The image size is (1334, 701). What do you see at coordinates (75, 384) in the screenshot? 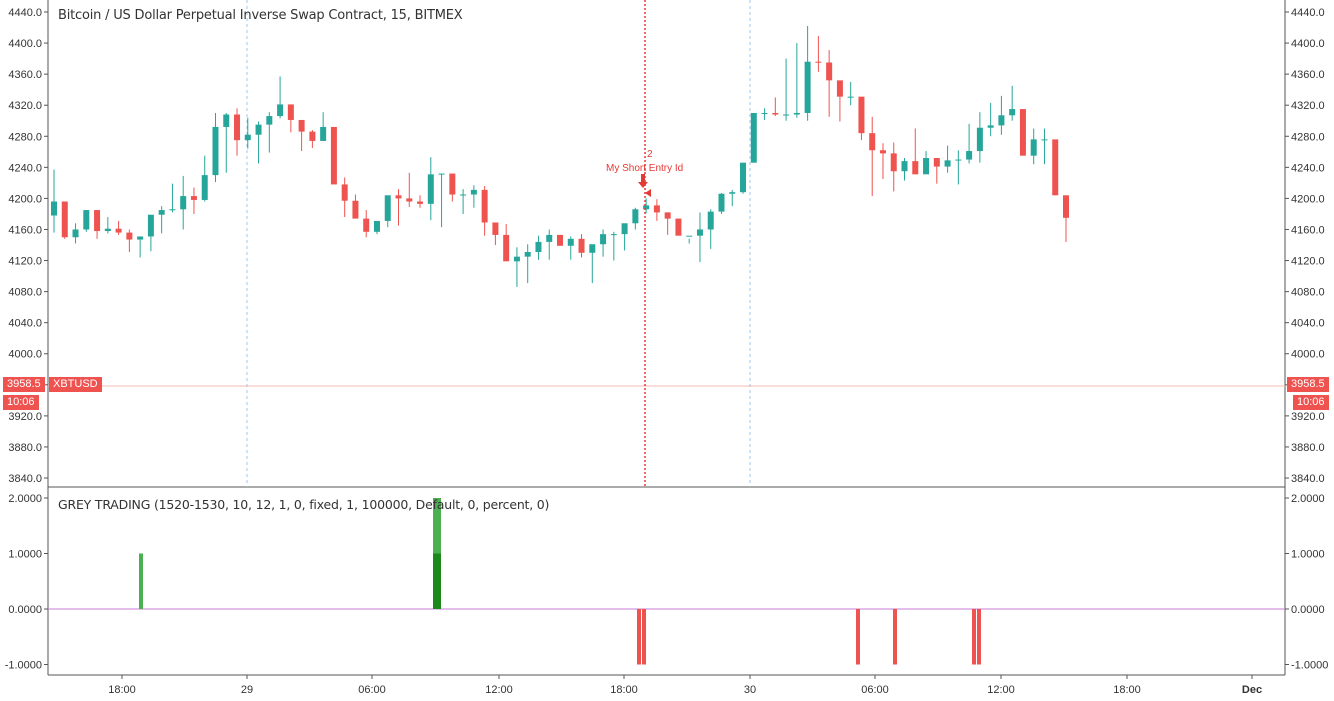
I see `symbol-tag: XBTUSD` at bounding box center [75, 384].